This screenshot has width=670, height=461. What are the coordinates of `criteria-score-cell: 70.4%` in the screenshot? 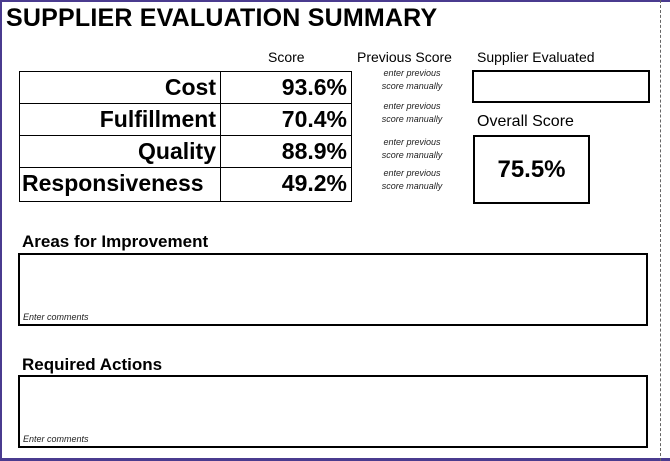 It's located at (314, 119).